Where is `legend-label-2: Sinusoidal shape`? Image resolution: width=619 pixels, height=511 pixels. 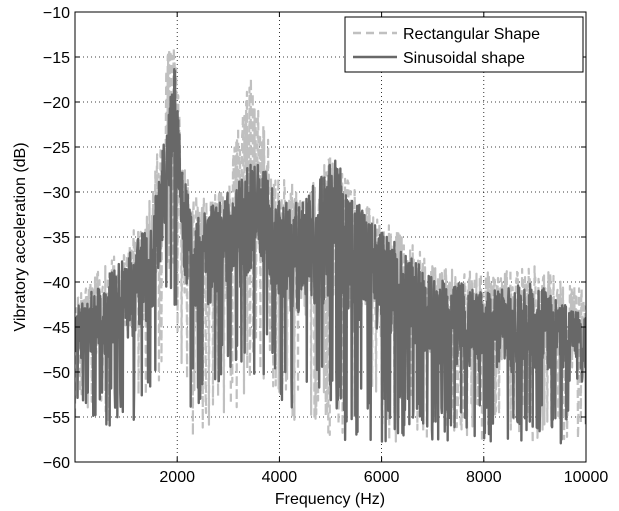
legend-label-2: Sinusoidal shape is located at coordinates (464, 58).